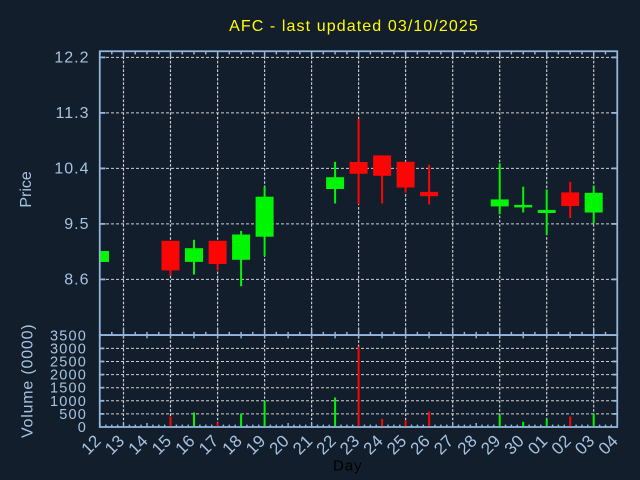  Describe the element at coordinates (73, 113) in the screenshot. I see `svg-text: 11.3` at that location.